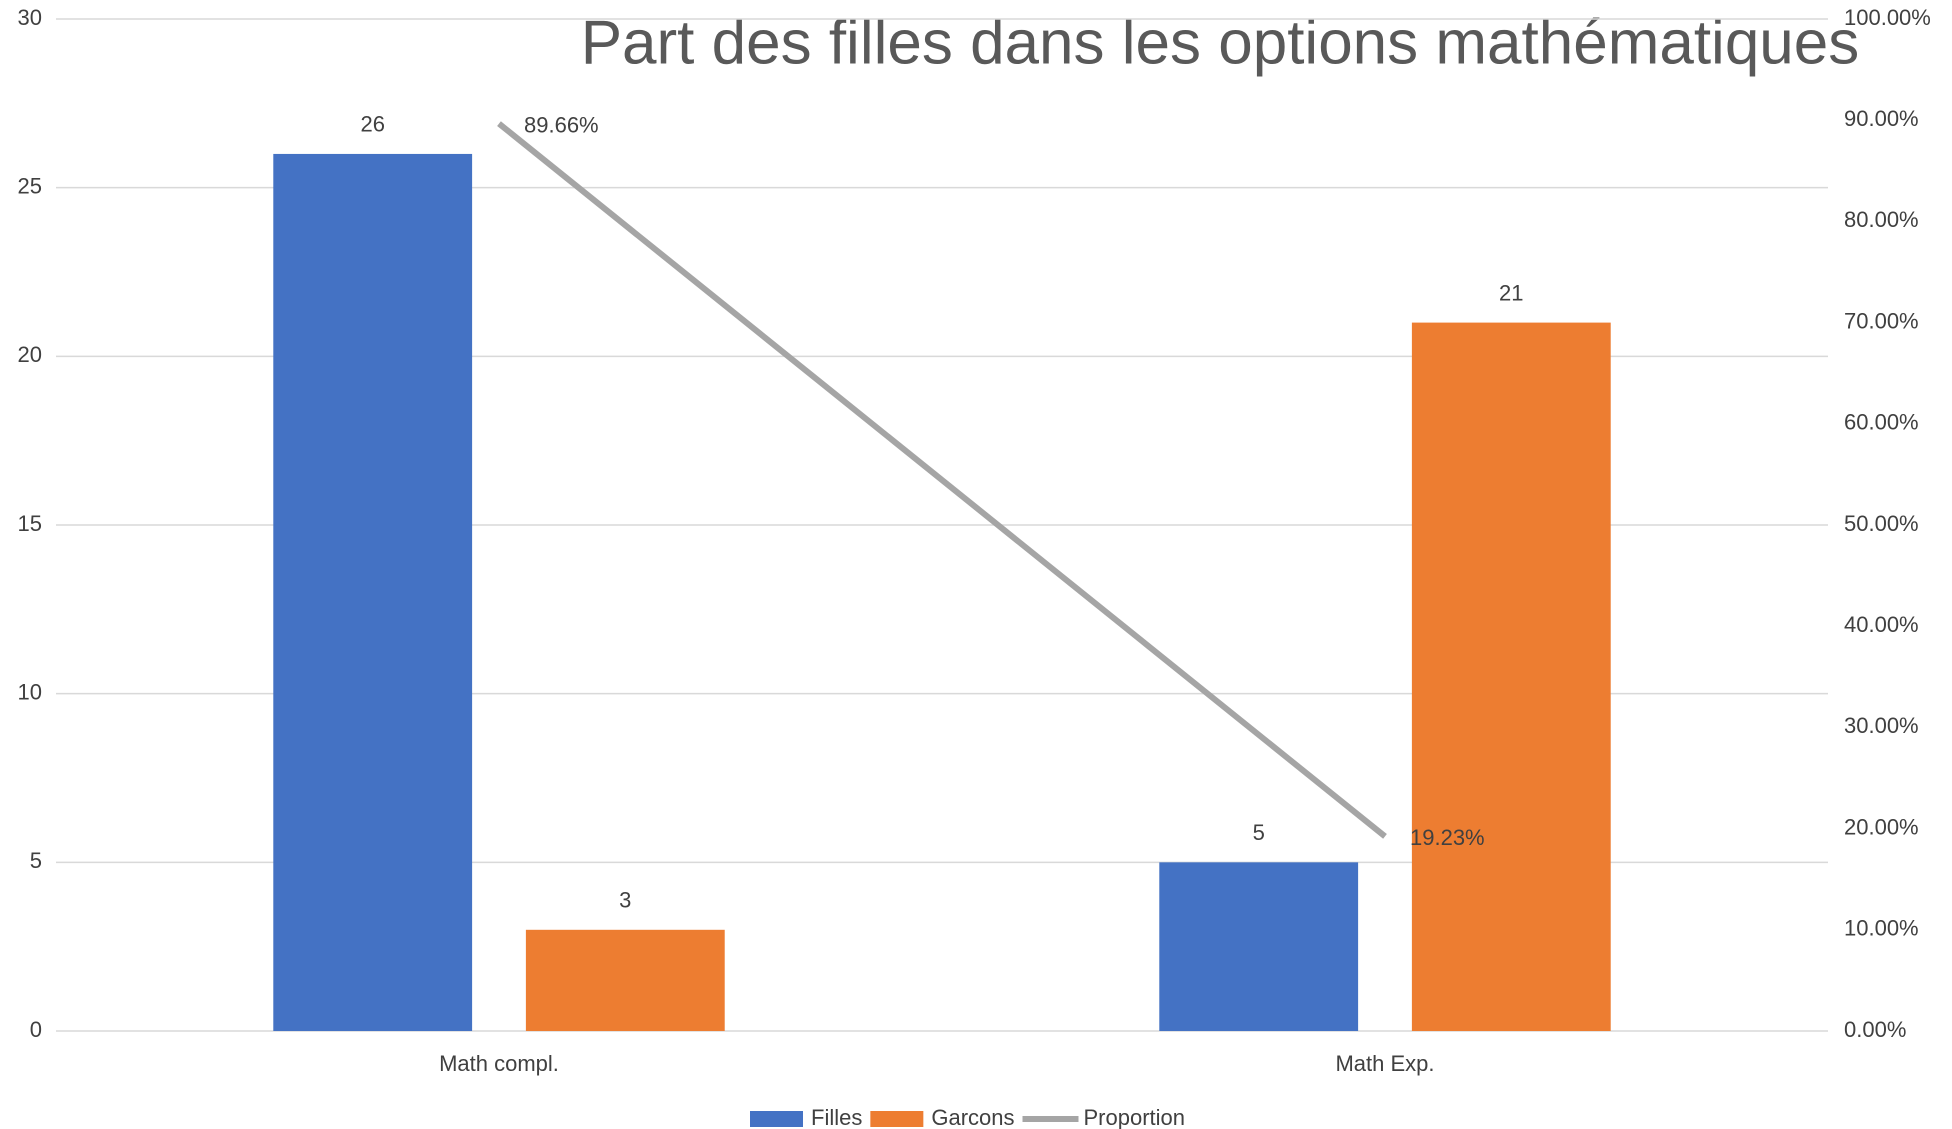 The height and width of the screenshot is (1129, 1952). Describe the element at coordinates (36, 860) in the screenshot. I see `y-tick-label: 5` at that location.